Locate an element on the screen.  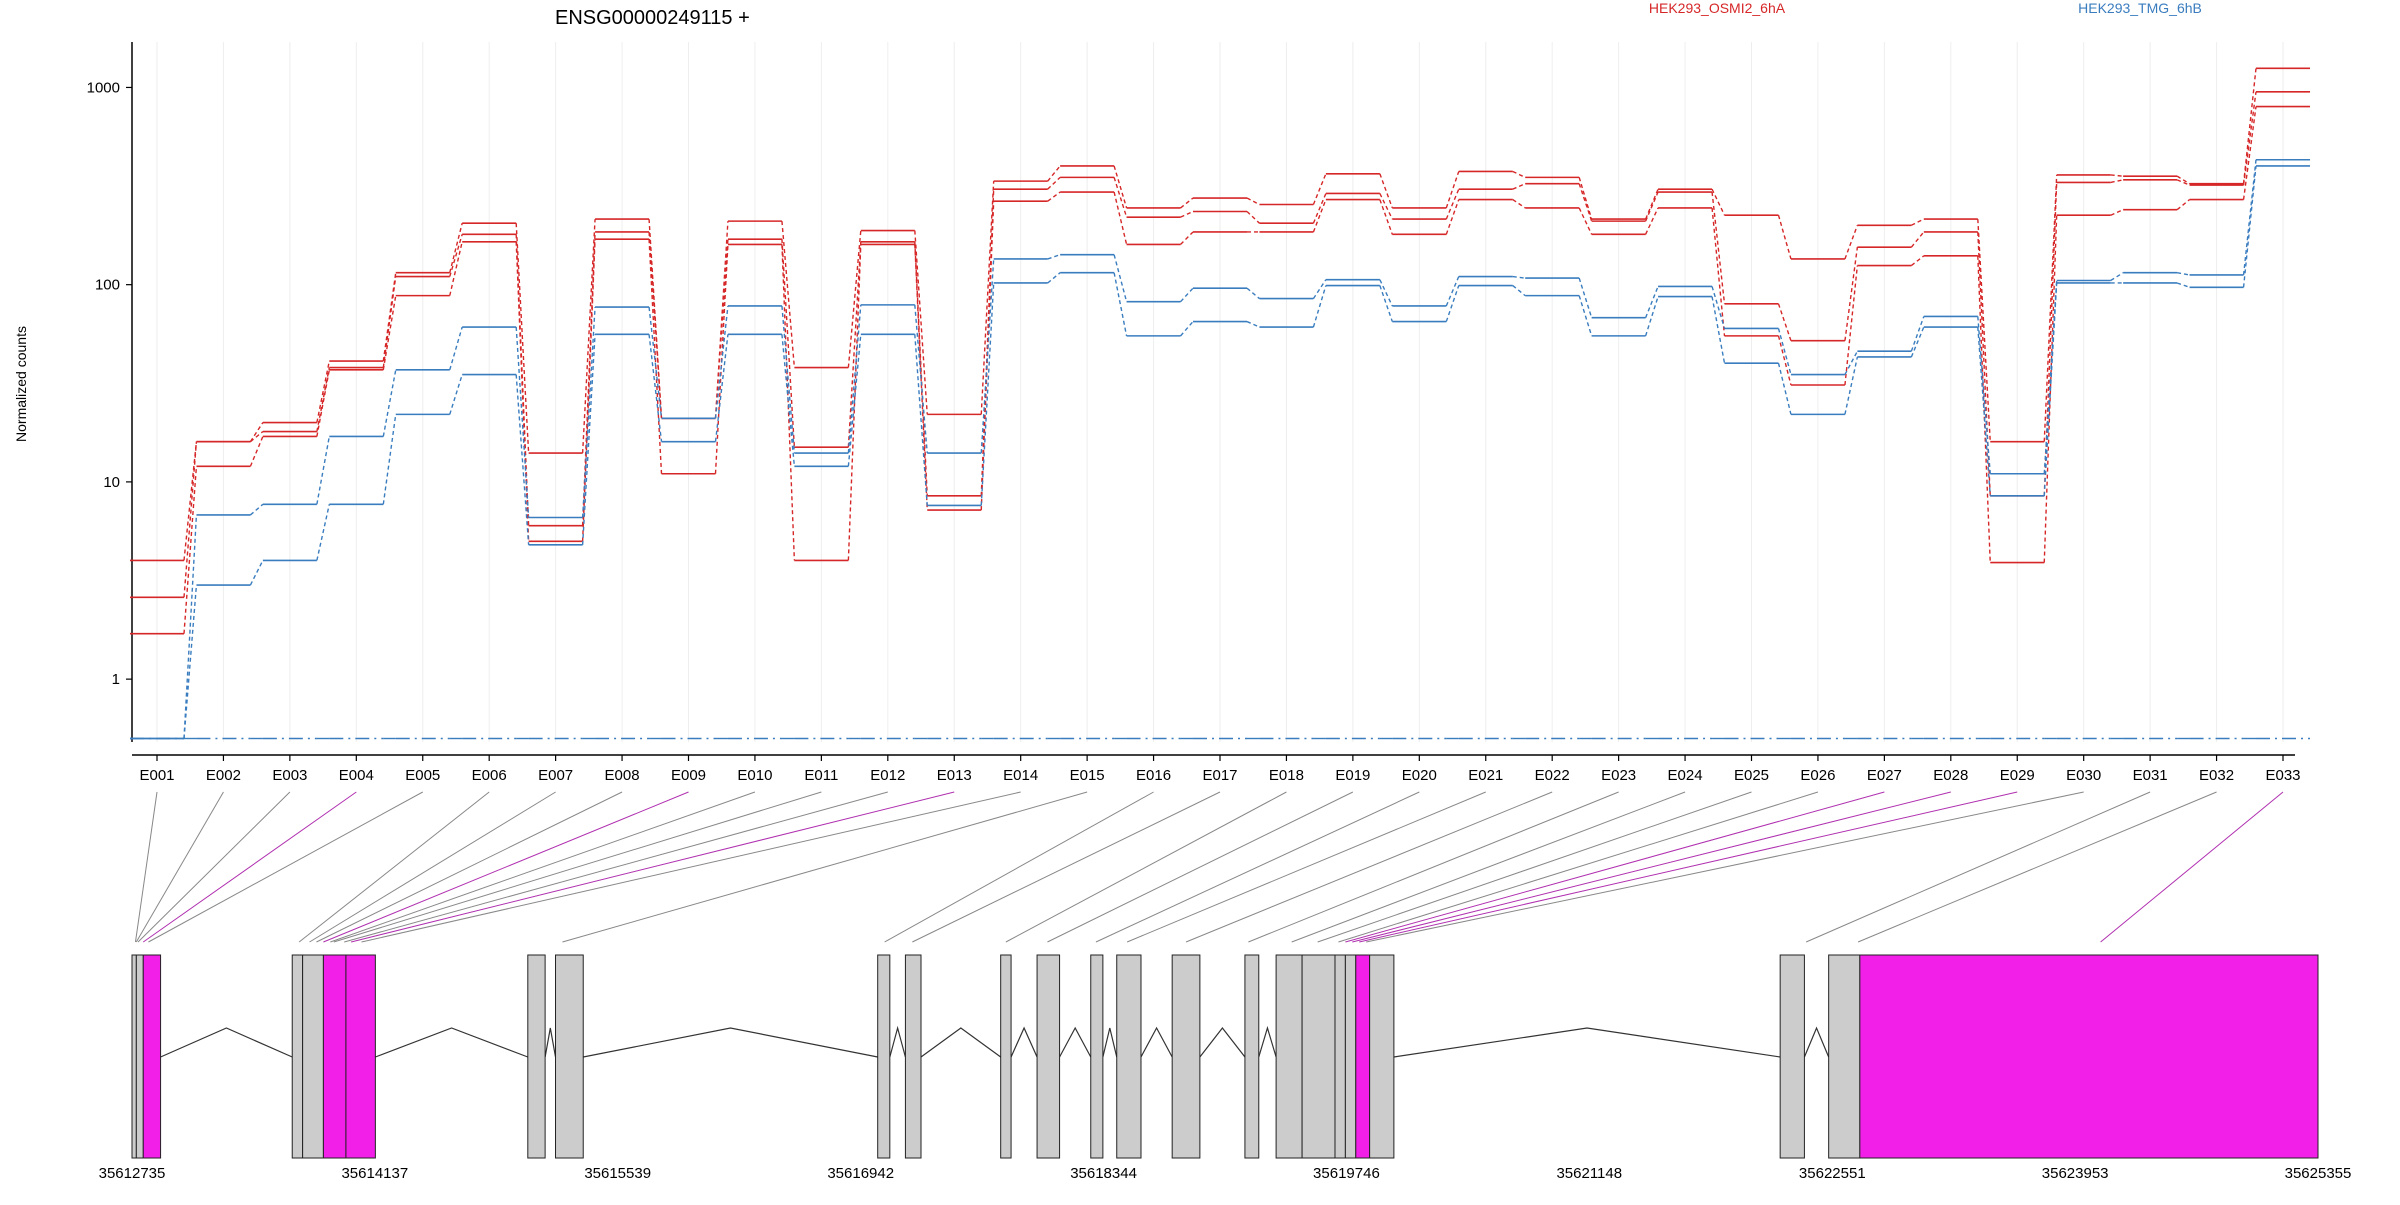
exon-link-E028 is located at coordinates (1651, 867).